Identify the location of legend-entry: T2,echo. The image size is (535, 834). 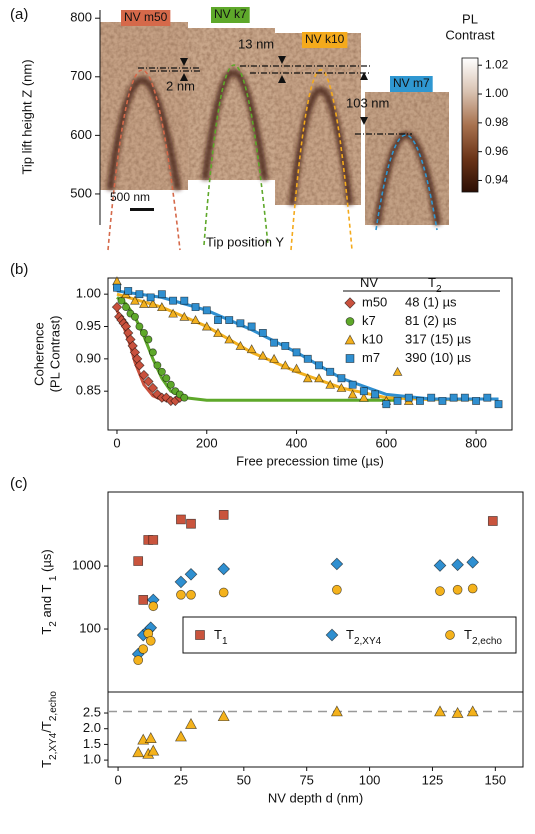
(483, 637).